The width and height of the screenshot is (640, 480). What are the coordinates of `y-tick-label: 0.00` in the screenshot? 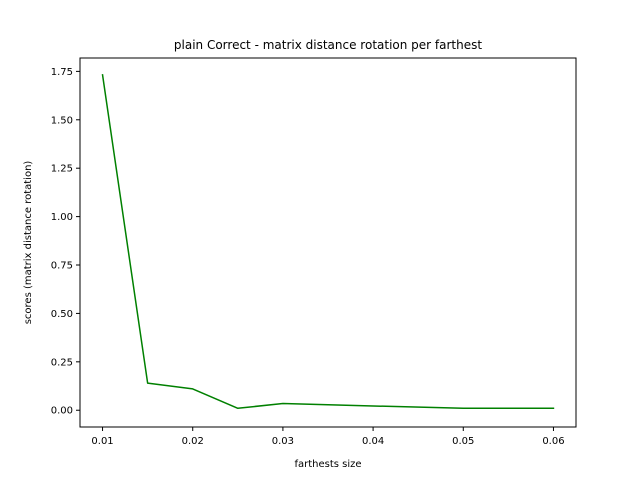 It's located at (62, 411).